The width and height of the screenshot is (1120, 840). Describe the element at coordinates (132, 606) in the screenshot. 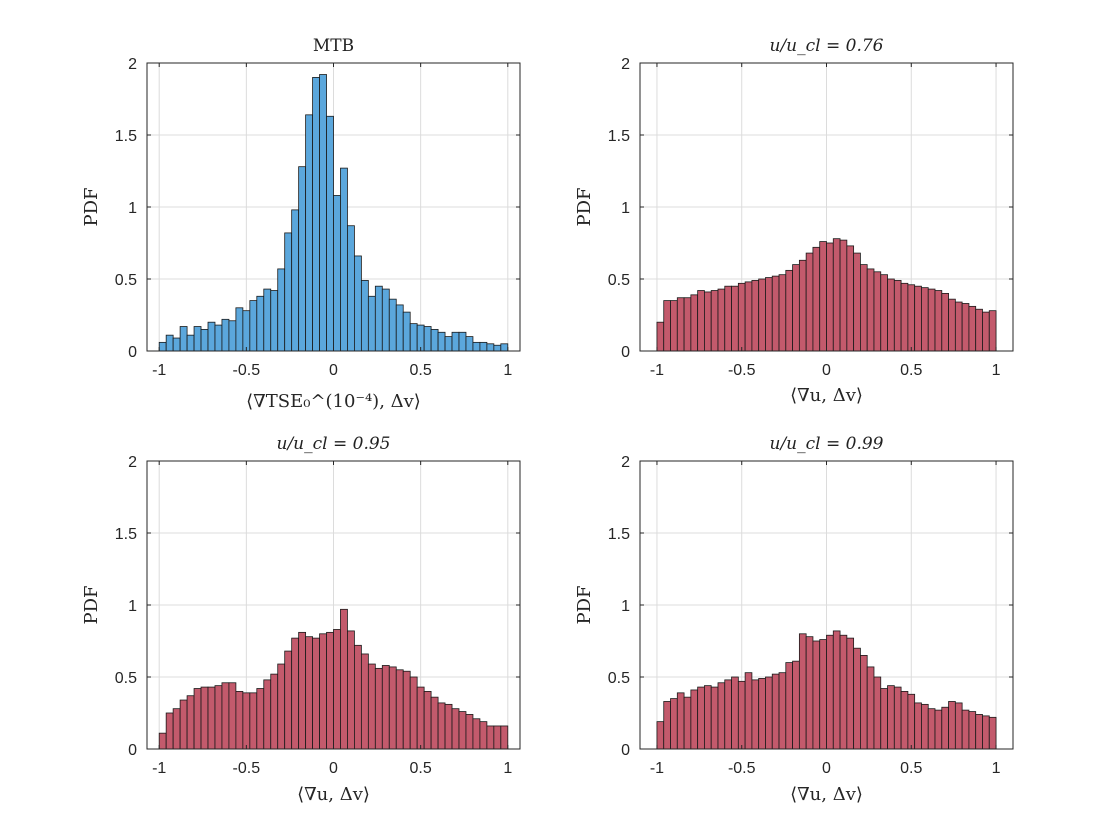

I see `y-tick-label: 1` at that location.